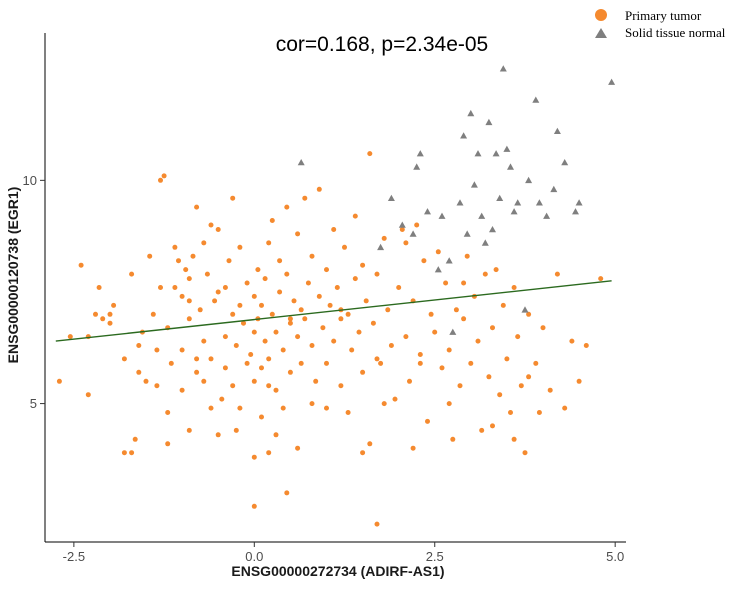 This screenshot has height=600, width=748. What do you see at coordinates (601, 33) in the screenshot?
I see `legend-triangle-marker` at bounding box center [601, 33].